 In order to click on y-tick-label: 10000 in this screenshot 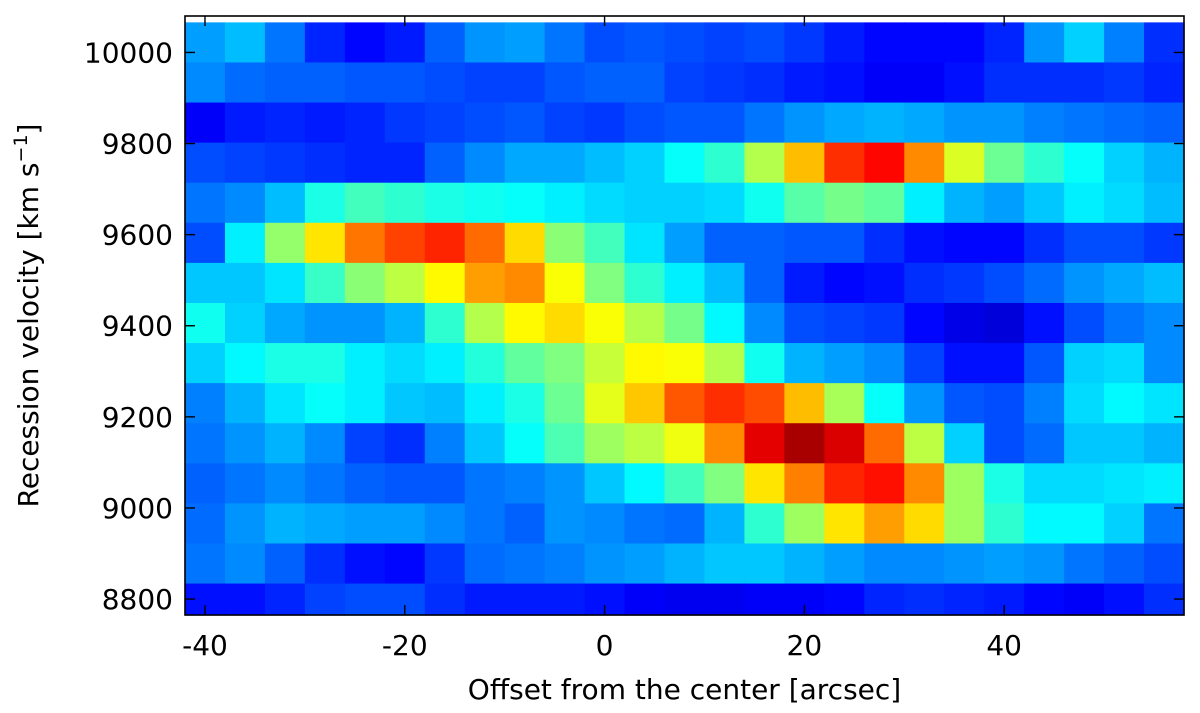, I will do `click(128, 52)`.